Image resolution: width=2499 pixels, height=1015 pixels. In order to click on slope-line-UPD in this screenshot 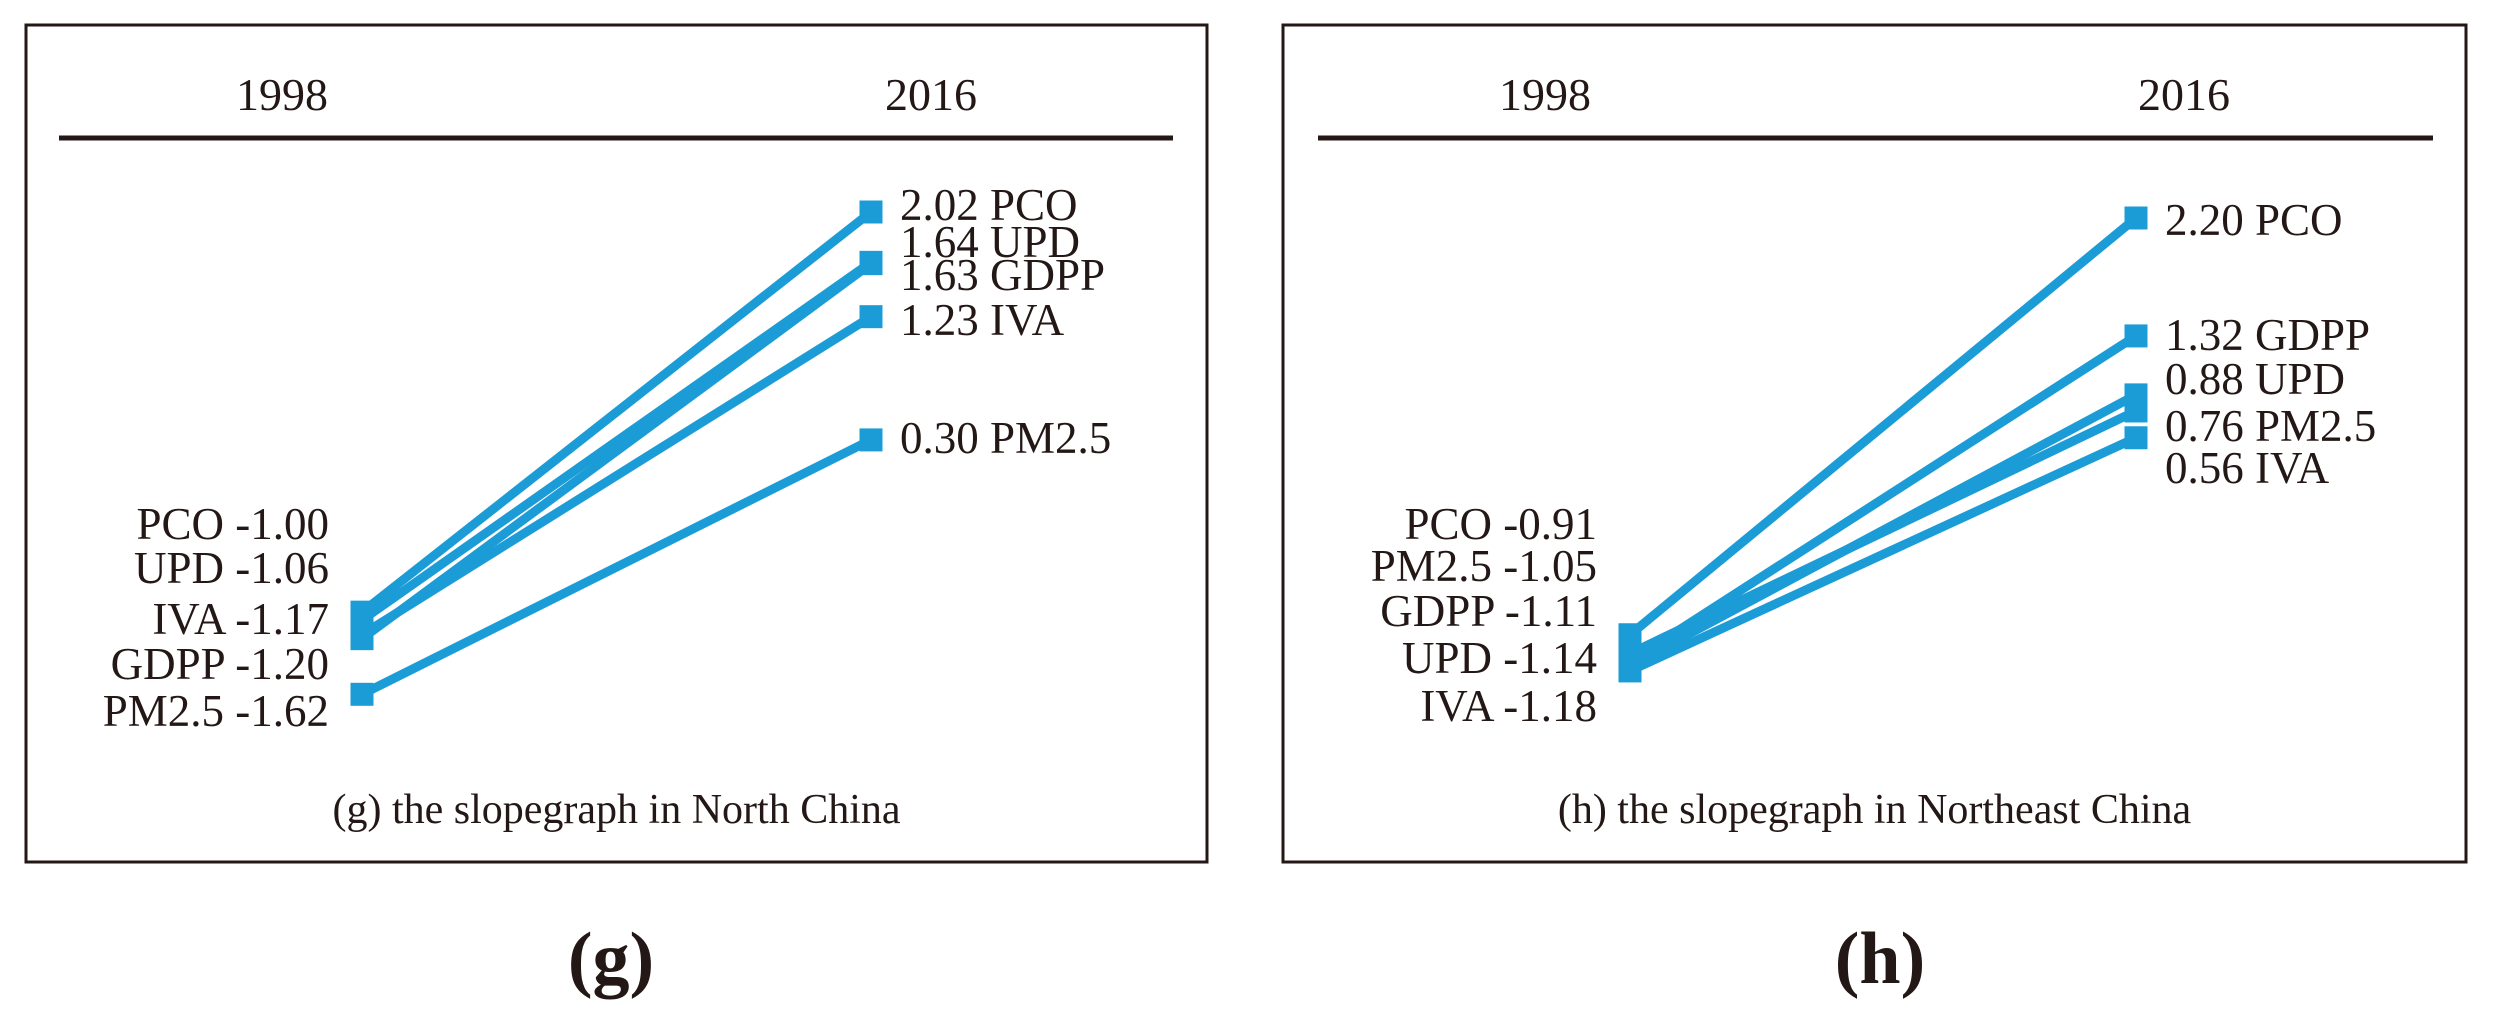, I will do `click(1883, 530)`.